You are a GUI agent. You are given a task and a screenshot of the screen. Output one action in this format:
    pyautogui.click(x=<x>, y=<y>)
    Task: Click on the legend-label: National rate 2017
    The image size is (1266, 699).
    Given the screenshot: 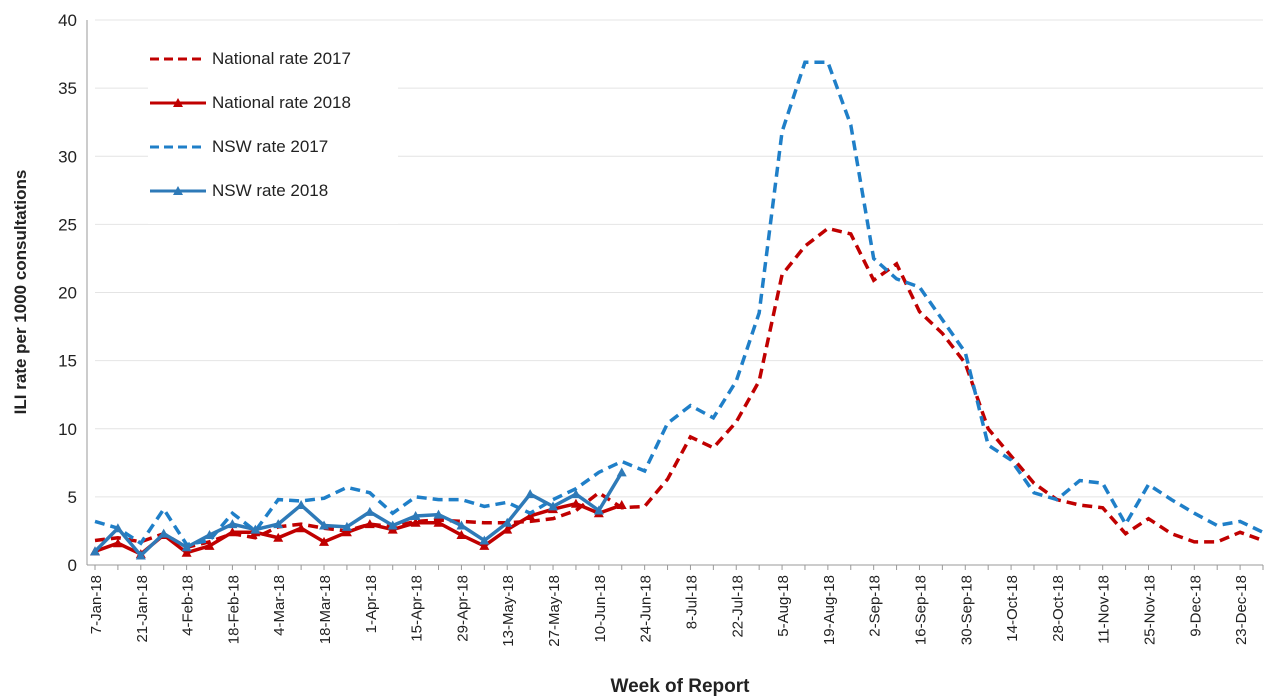 What is the action you would take?
    pyautogui.click(x=281, y=58)
    